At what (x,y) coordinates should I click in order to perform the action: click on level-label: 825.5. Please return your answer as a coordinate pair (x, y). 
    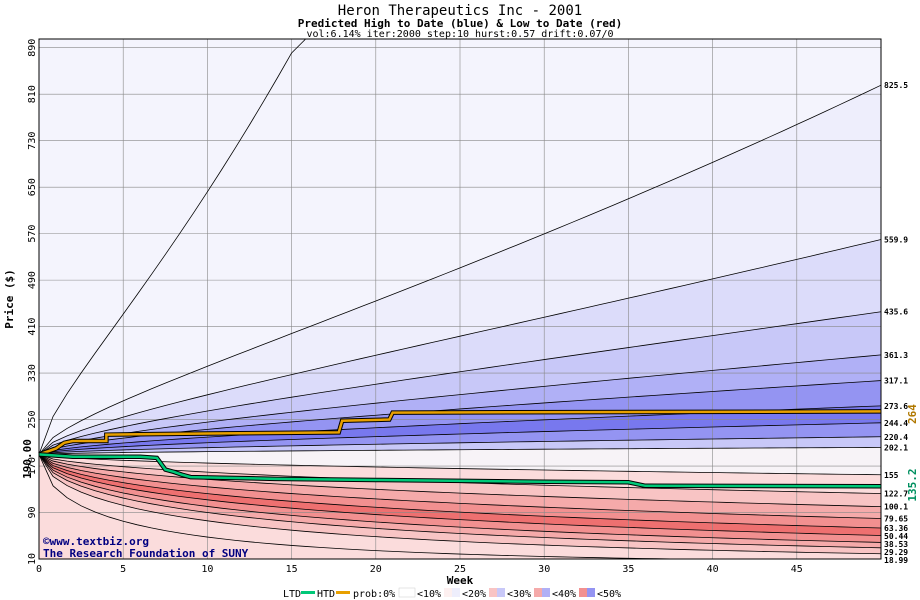
    Looking at the image, I should click on (896, 85).